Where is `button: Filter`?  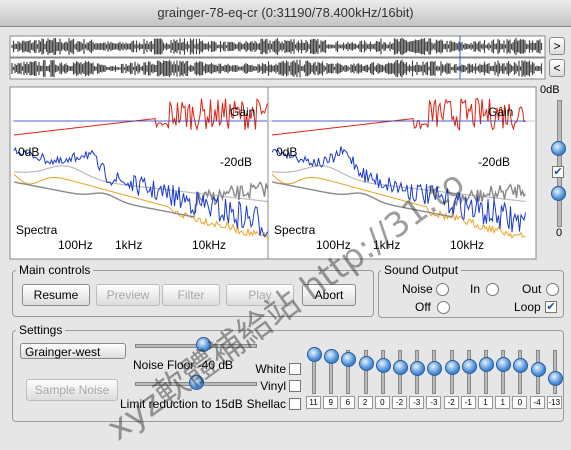 button: Filter is located at coordinates (191, 295).